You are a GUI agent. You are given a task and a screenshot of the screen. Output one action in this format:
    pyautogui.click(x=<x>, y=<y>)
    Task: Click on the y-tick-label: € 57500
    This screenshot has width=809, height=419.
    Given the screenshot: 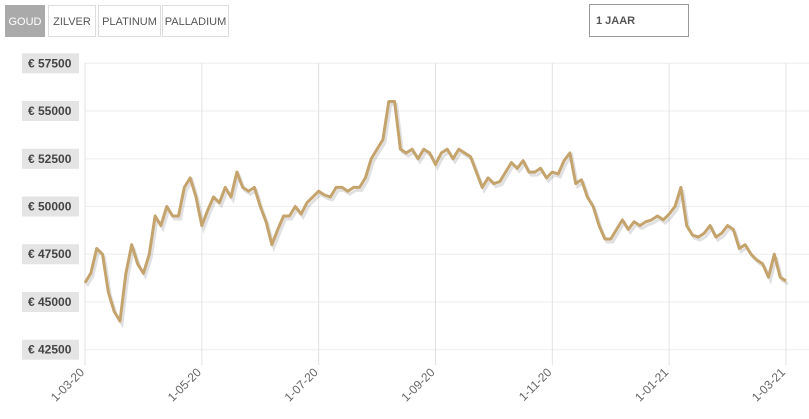 What is the action you would take?
    pyautogui.click(x=50, y=63)
    